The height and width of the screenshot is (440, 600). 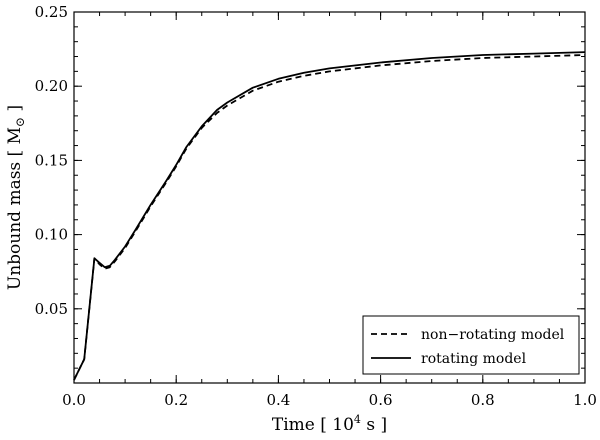 I want to click on y-tick-label: 0.15, so click(x=51, y=160).